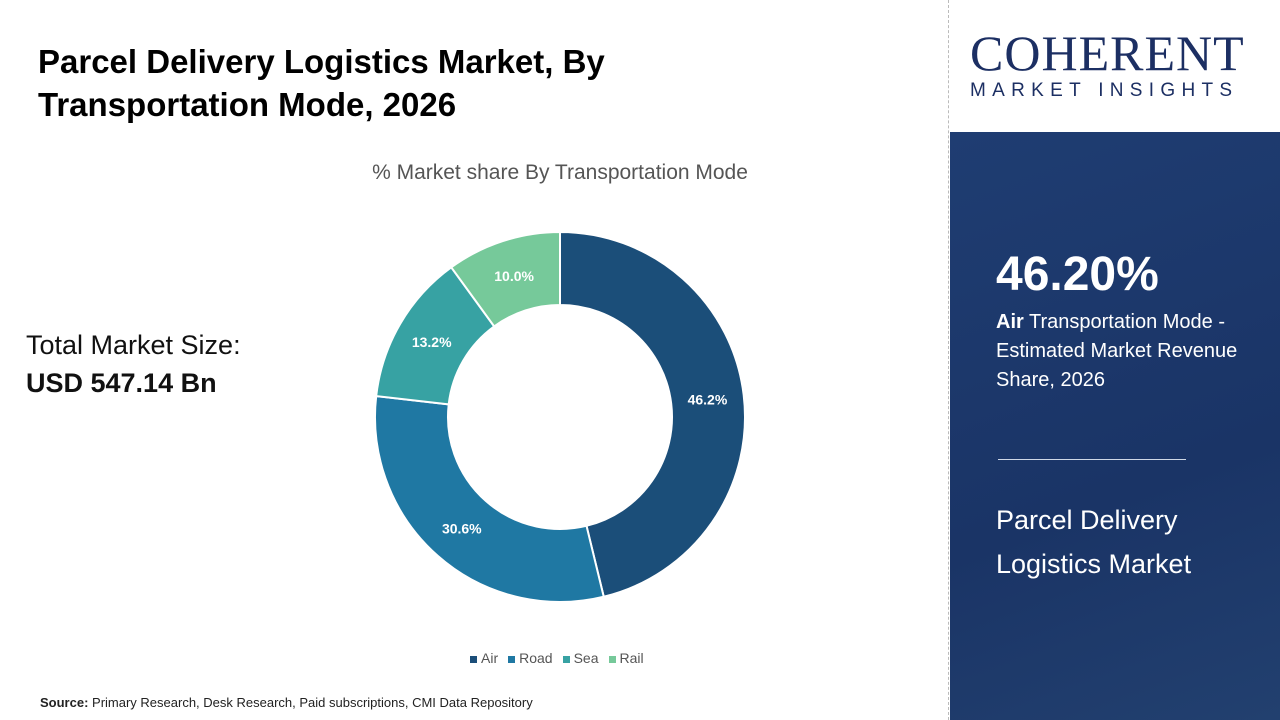 Image resolution: width=1280 pixels, height=720 pixels. Describe the element at coordinates (586, 658) in the screenshot. I see `legend-label: Sea` at that location.